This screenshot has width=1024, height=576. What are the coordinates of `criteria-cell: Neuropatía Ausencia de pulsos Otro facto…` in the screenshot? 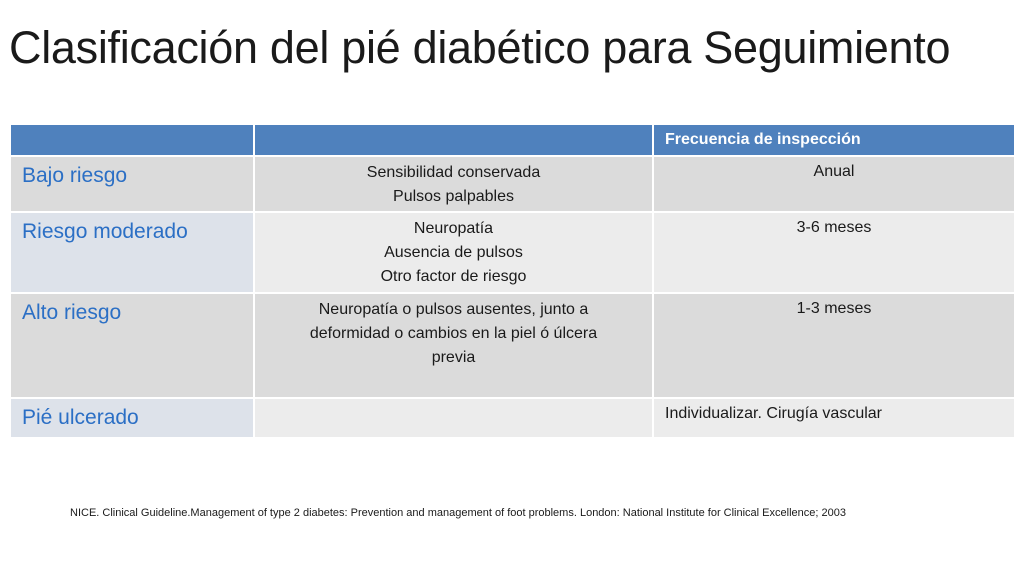 It's located at (453, 252).